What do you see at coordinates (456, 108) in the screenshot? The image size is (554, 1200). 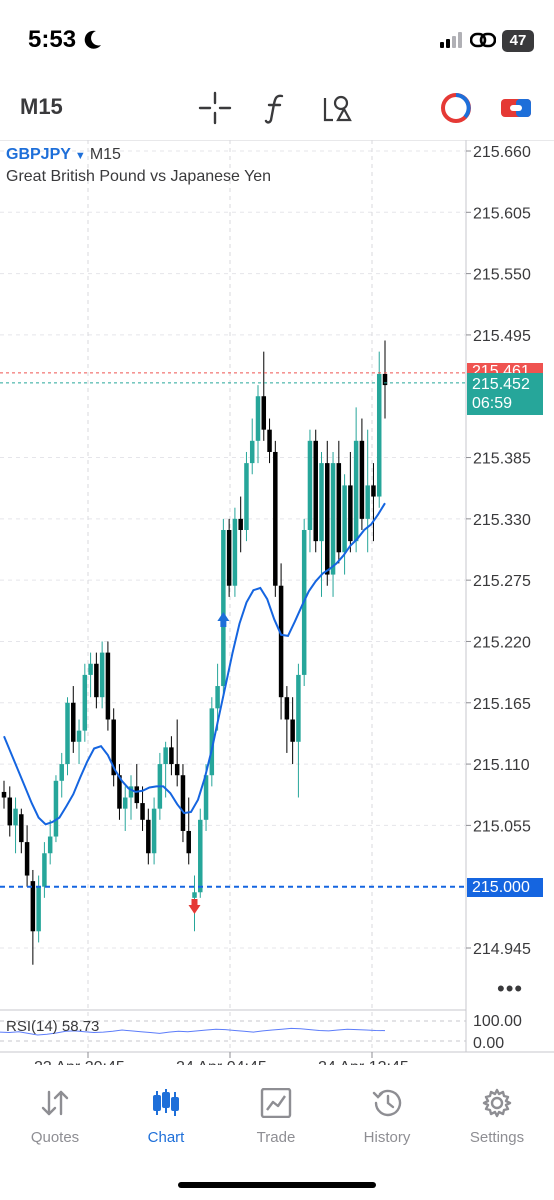 I see `timer-icon` at bounding box center [456, 108].